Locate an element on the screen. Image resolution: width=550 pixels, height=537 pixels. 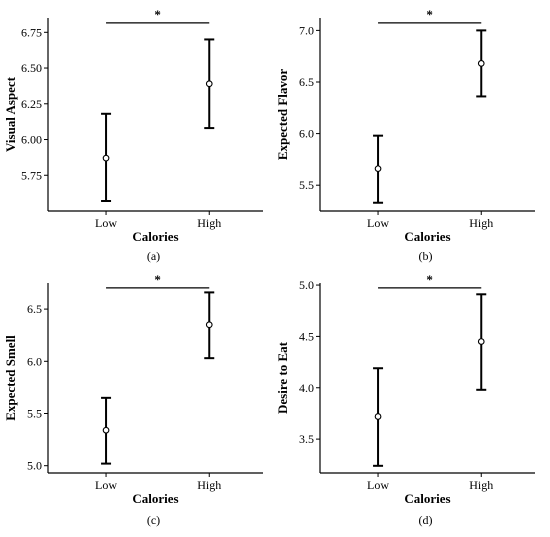
y-tick-label: 4.5 is located at coordinates (306, 336).